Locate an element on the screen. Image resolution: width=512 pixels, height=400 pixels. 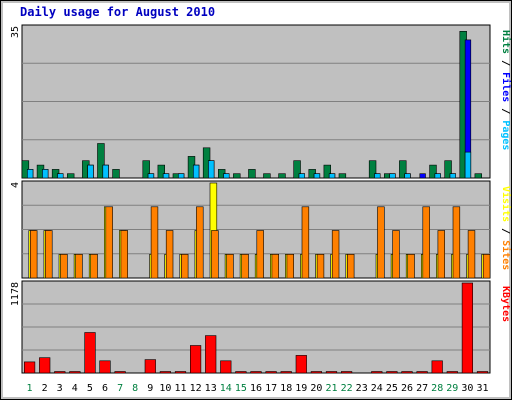
day-label: 19 is located at coordinates (301, 388).